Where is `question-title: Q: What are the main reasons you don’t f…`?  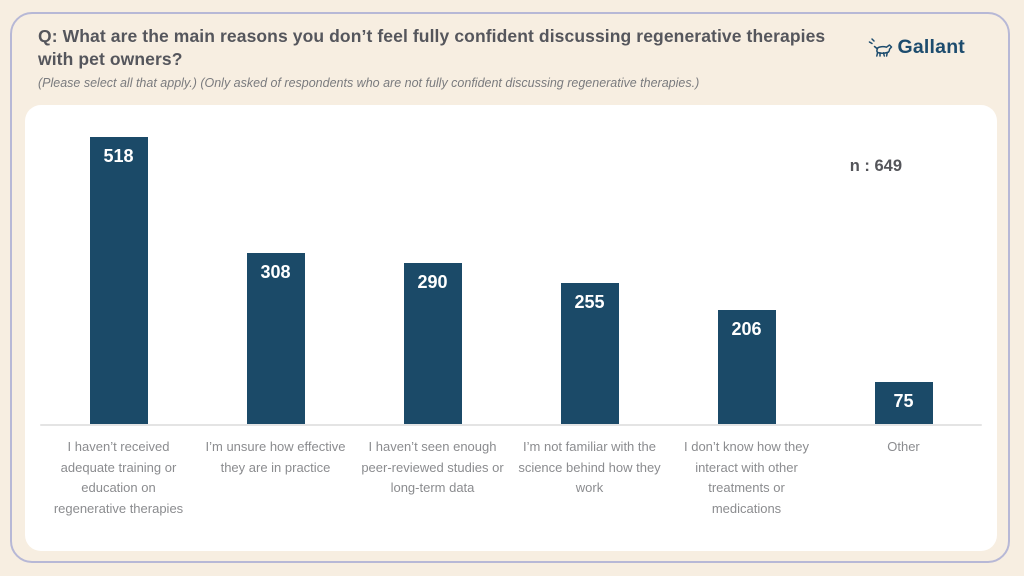 question-title: Q: What are the main reasons you don’t f… is located at coordinates (432, 47).